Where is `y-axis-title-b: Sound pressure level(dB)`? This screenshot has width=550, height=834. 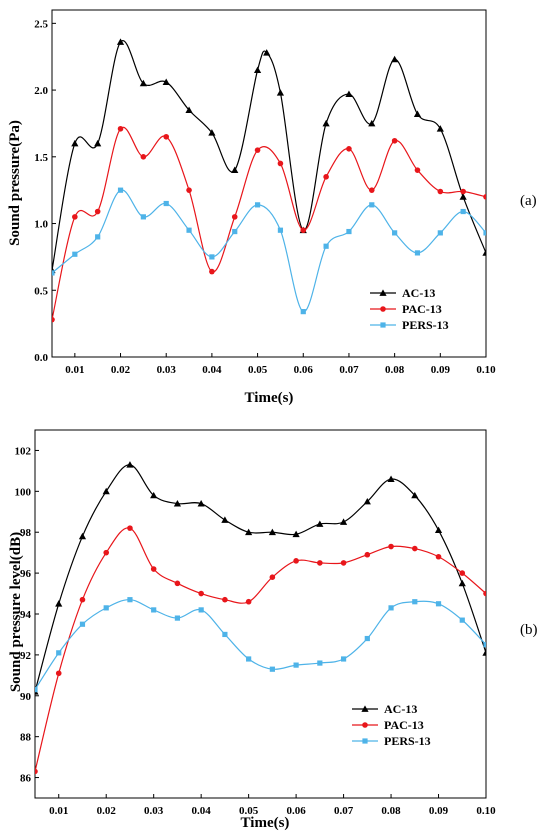 y-axis-title-b: Sound pressure level(dB) is located at coordinates (16, 612).